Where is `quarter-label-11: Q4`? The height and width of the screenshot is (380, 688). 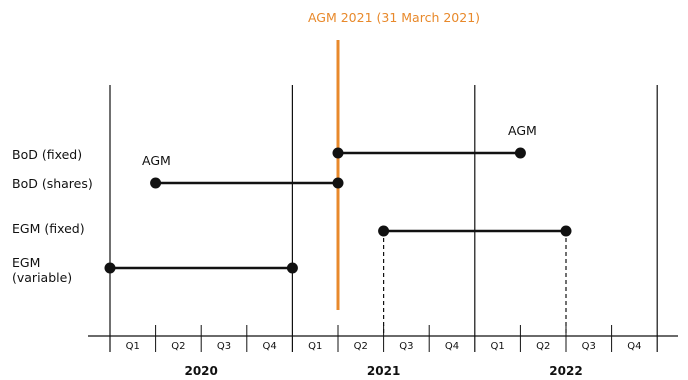
quarter-label-11: Q4 is located at coordinates (634, 346).